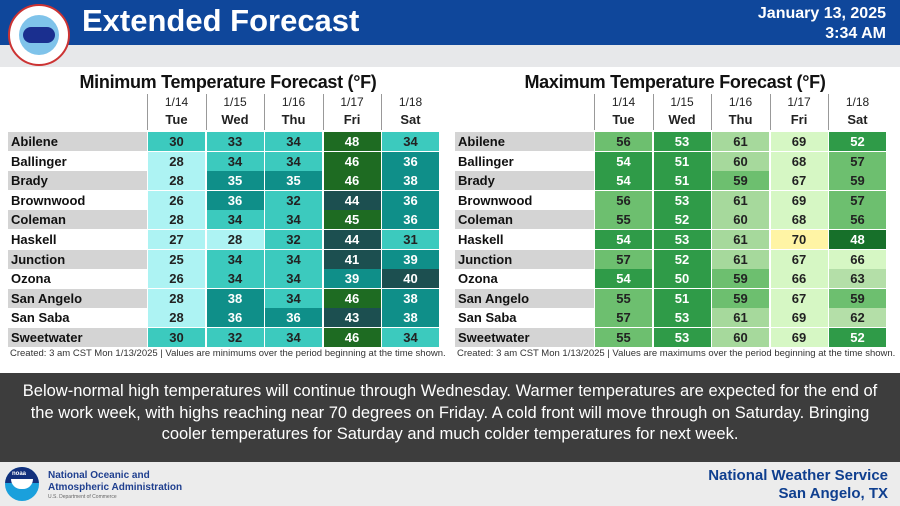 This screenshot has width=900, height=506. I want to click on temp-cell: 41, so click(352, 259).